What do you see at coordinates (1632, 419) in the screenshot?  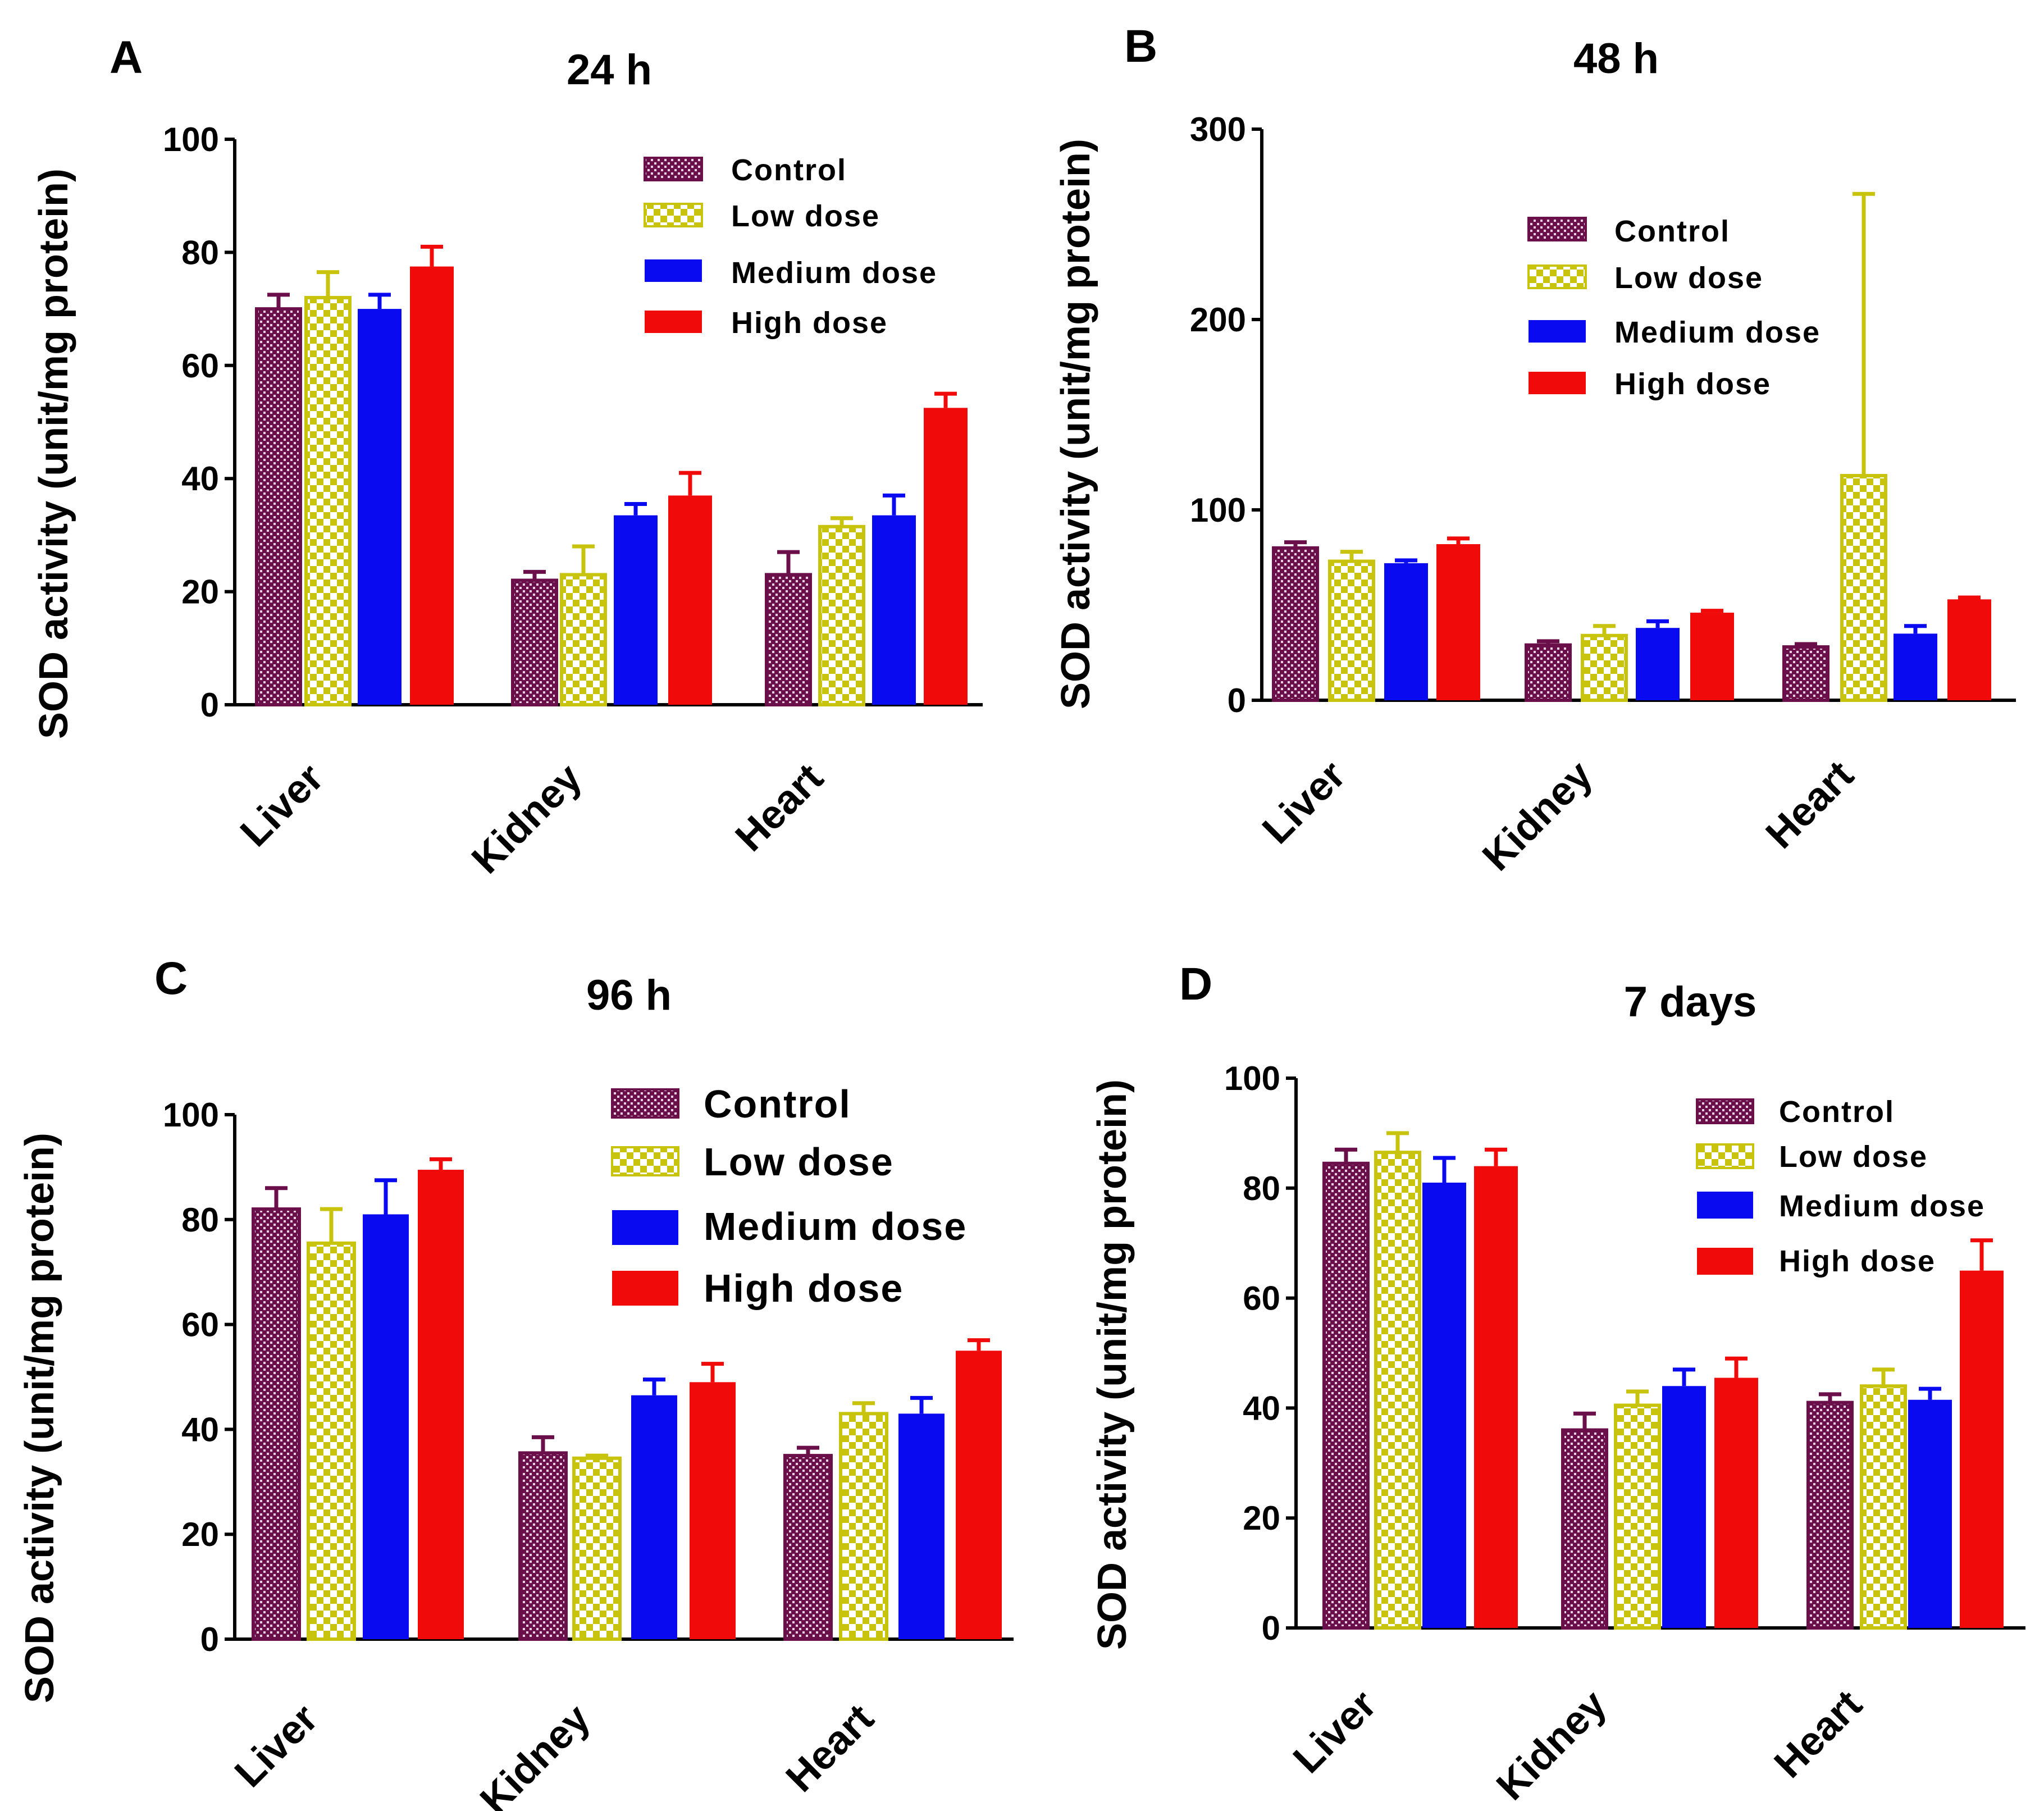 I see `panel-b-error-bars` at bounding box center [1632, 419].